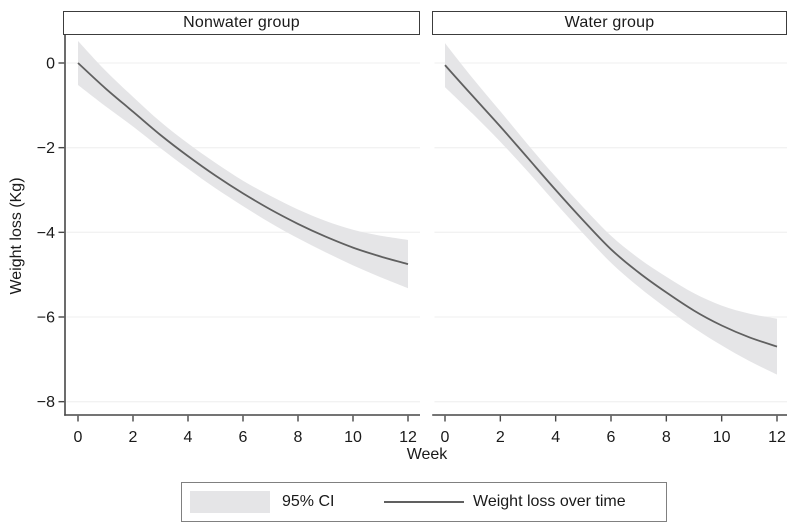 The image size is (800, 532). What do you see at coordinates (241, 23) in the screenshot?
I see `panel-title-nonwater: Nonwater group` at bounding box center [241, 23].